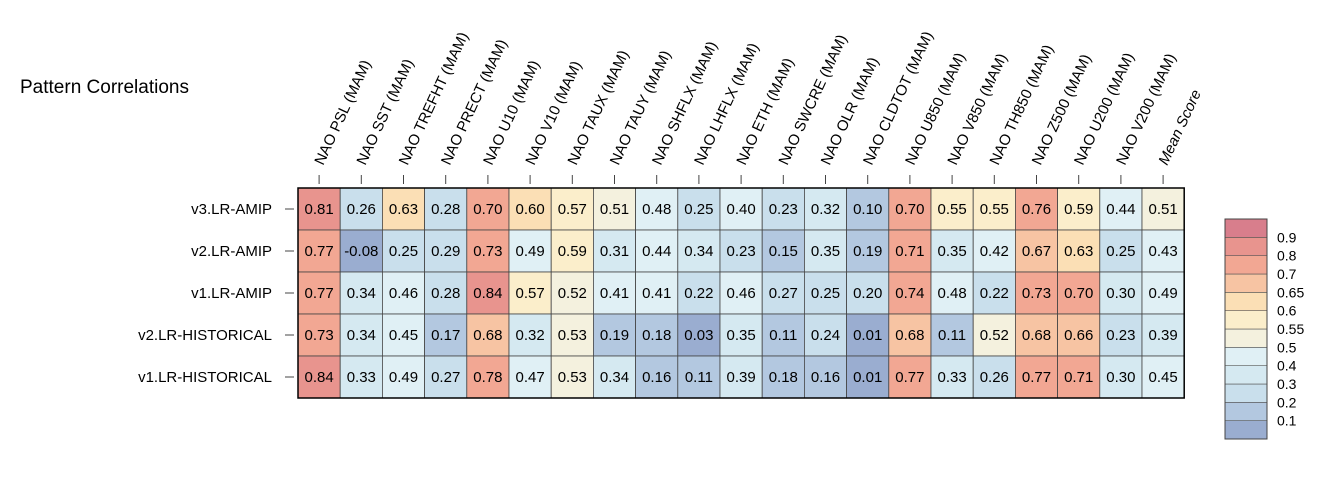 This screenshot has height=481, width=1329. Describe the element at coordinates (231, 209) in the screenshot. I see `row-label: v3.LR-AMIP` at that location.